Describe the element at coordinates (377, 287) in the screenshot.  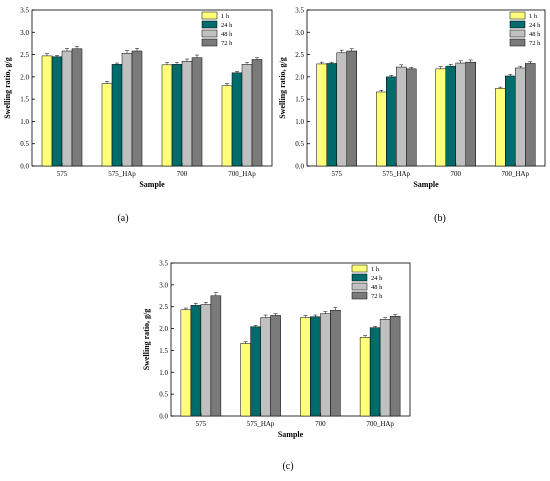
I see `legend-label: 48 h` at that location.